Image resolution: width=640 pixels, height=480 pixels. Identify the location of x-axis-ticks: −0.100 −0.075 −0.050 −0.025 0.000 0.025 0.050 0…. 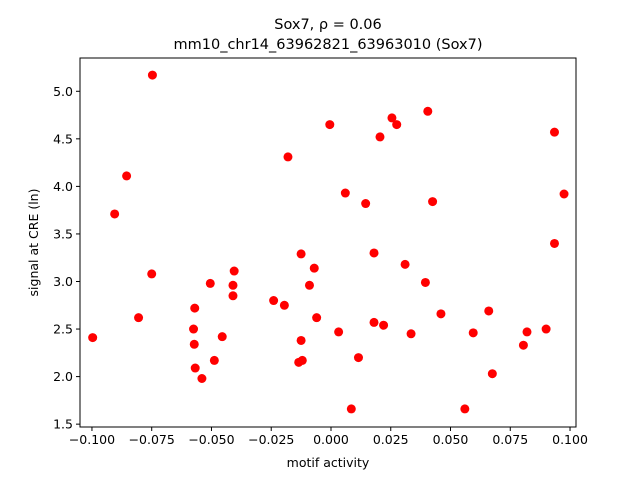
(328, 437).